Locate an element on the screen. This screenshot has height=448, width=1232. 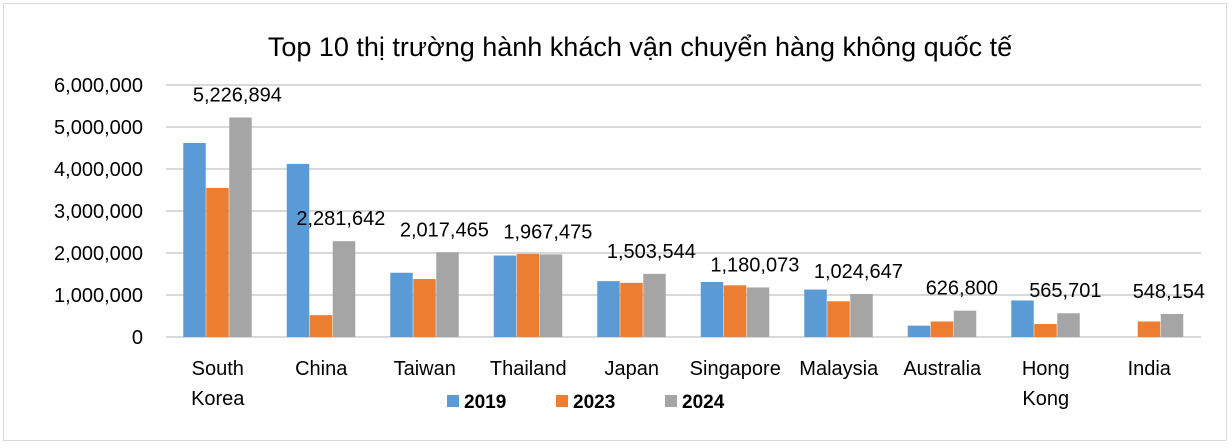
y-tick-label: 1,000,000 is located at coordinates (98, 296).